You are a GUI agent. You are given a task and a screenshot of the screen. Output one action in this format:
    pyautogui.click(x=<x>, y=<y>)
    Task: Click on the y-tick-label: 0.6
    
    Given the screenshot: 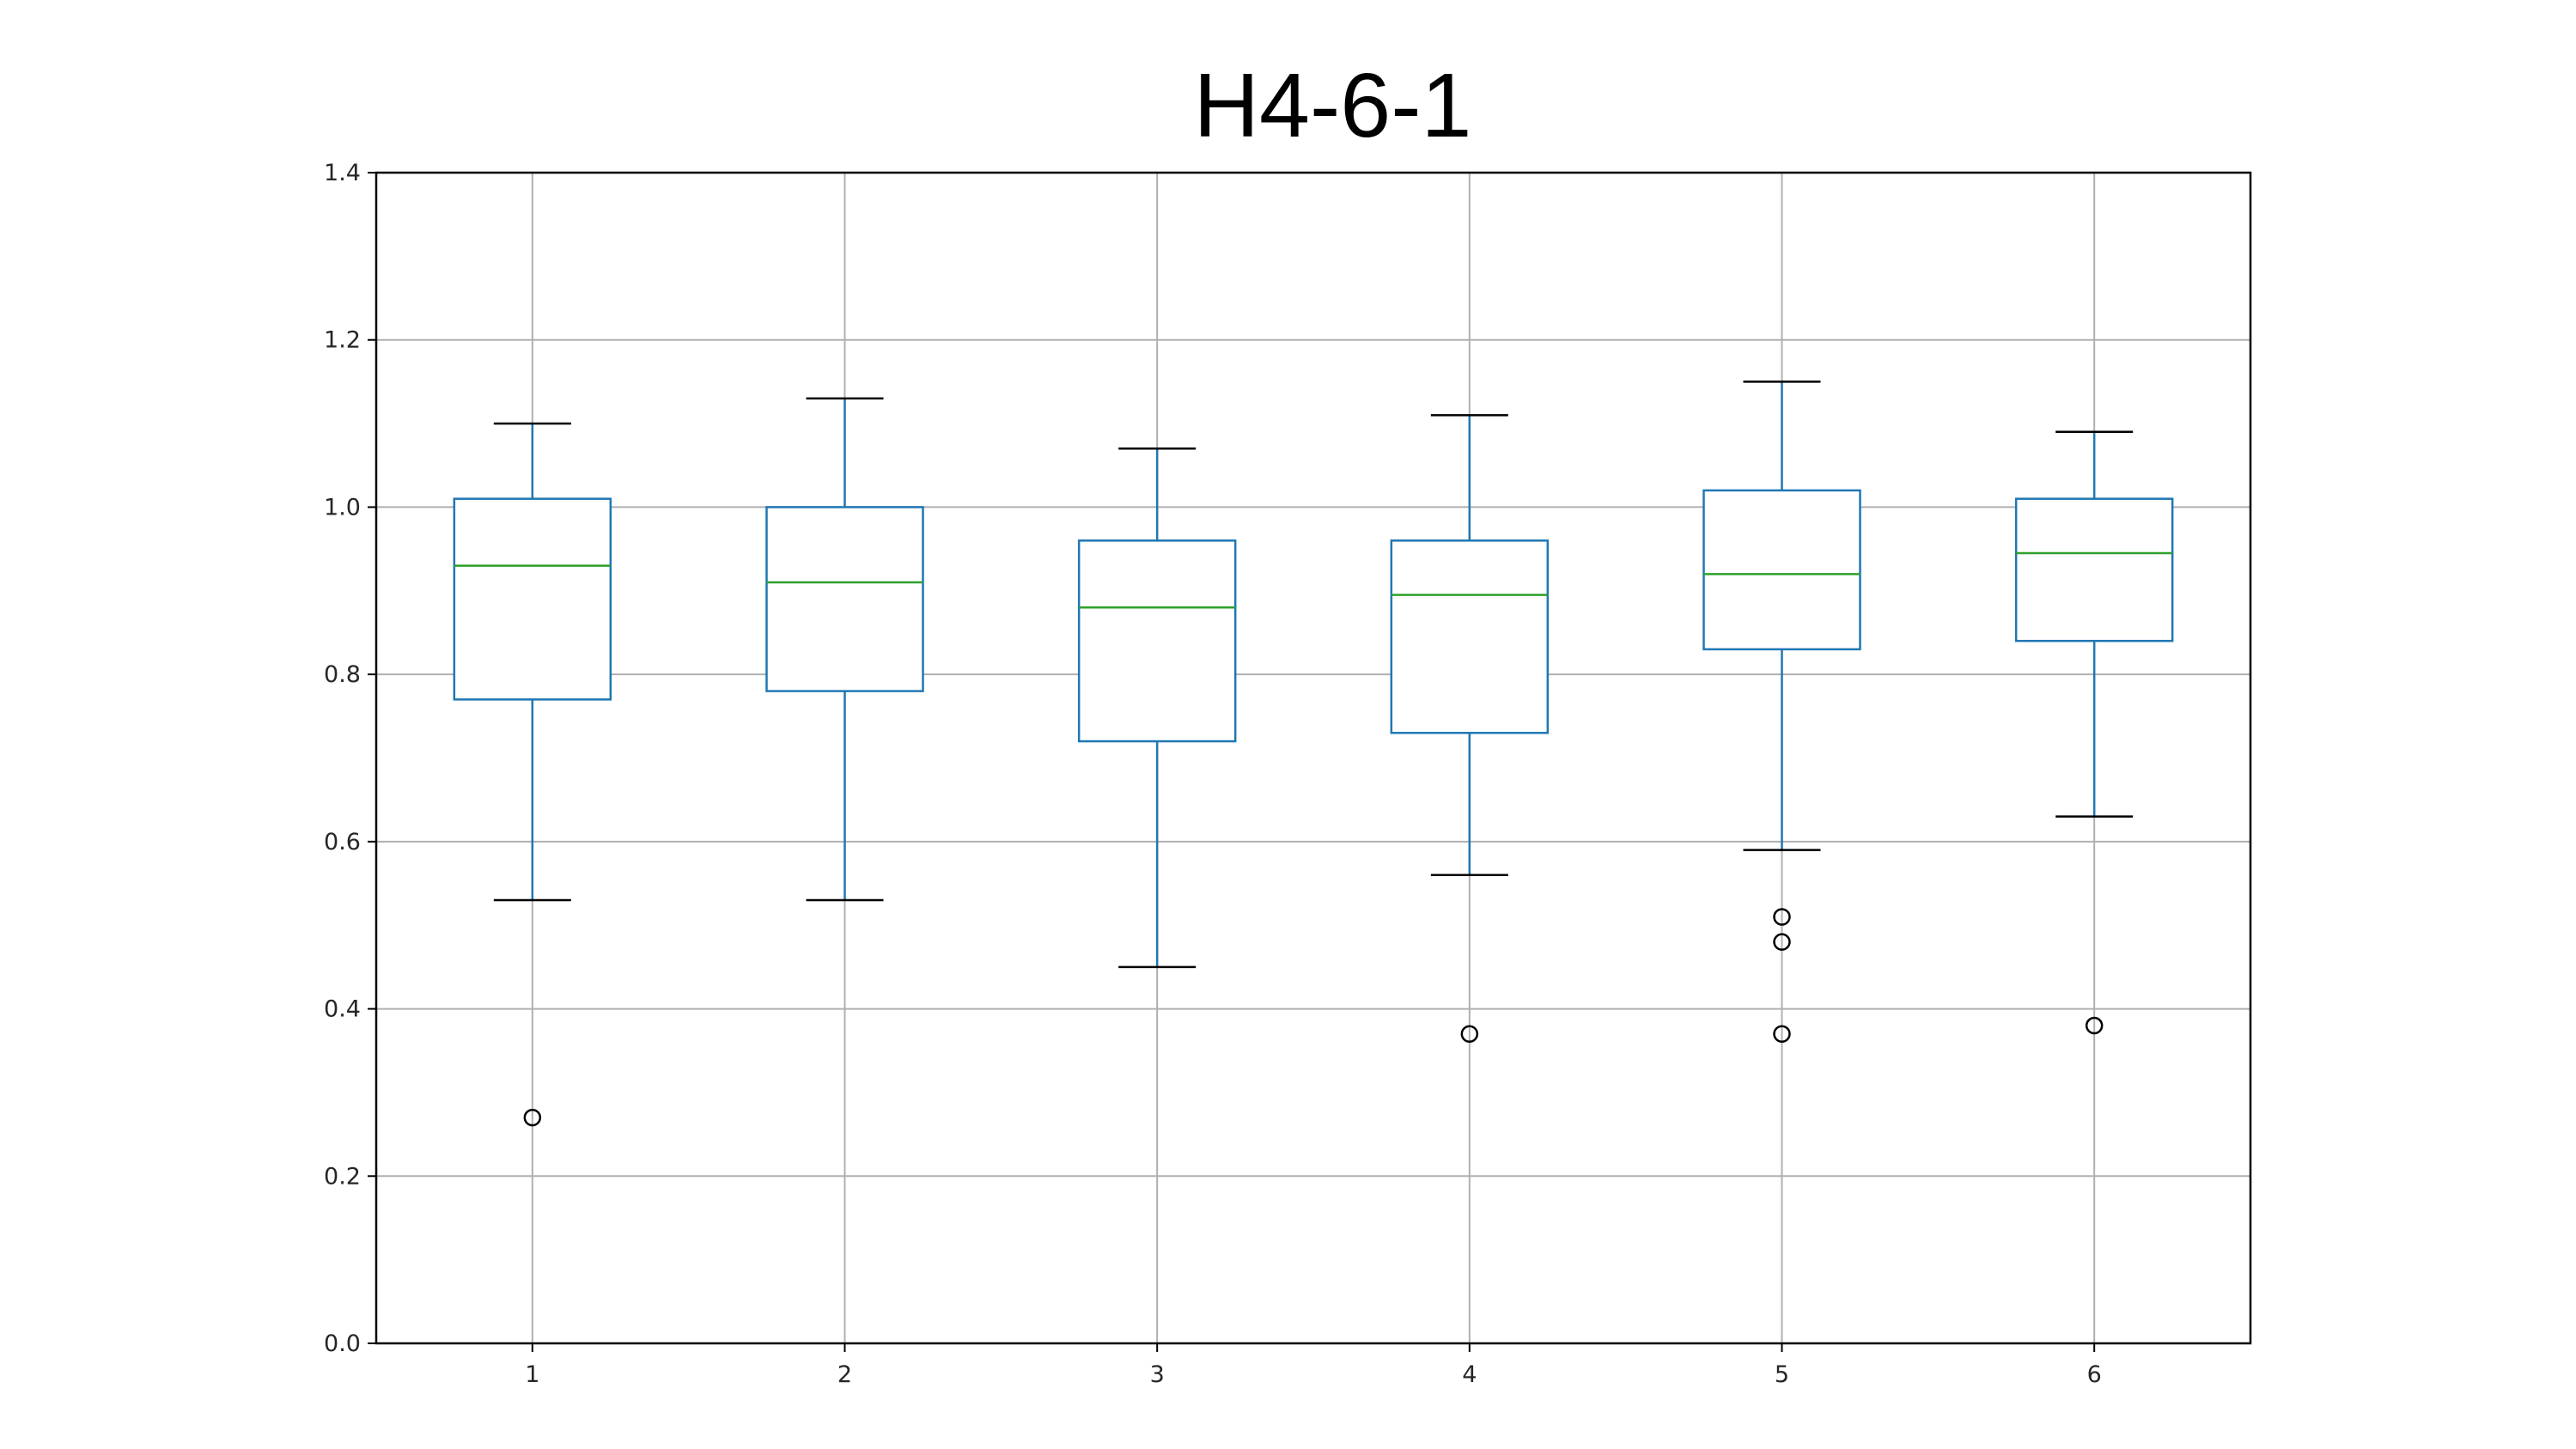 What is the action you would take?
    pyautogui.click(x=342, y=842)
    